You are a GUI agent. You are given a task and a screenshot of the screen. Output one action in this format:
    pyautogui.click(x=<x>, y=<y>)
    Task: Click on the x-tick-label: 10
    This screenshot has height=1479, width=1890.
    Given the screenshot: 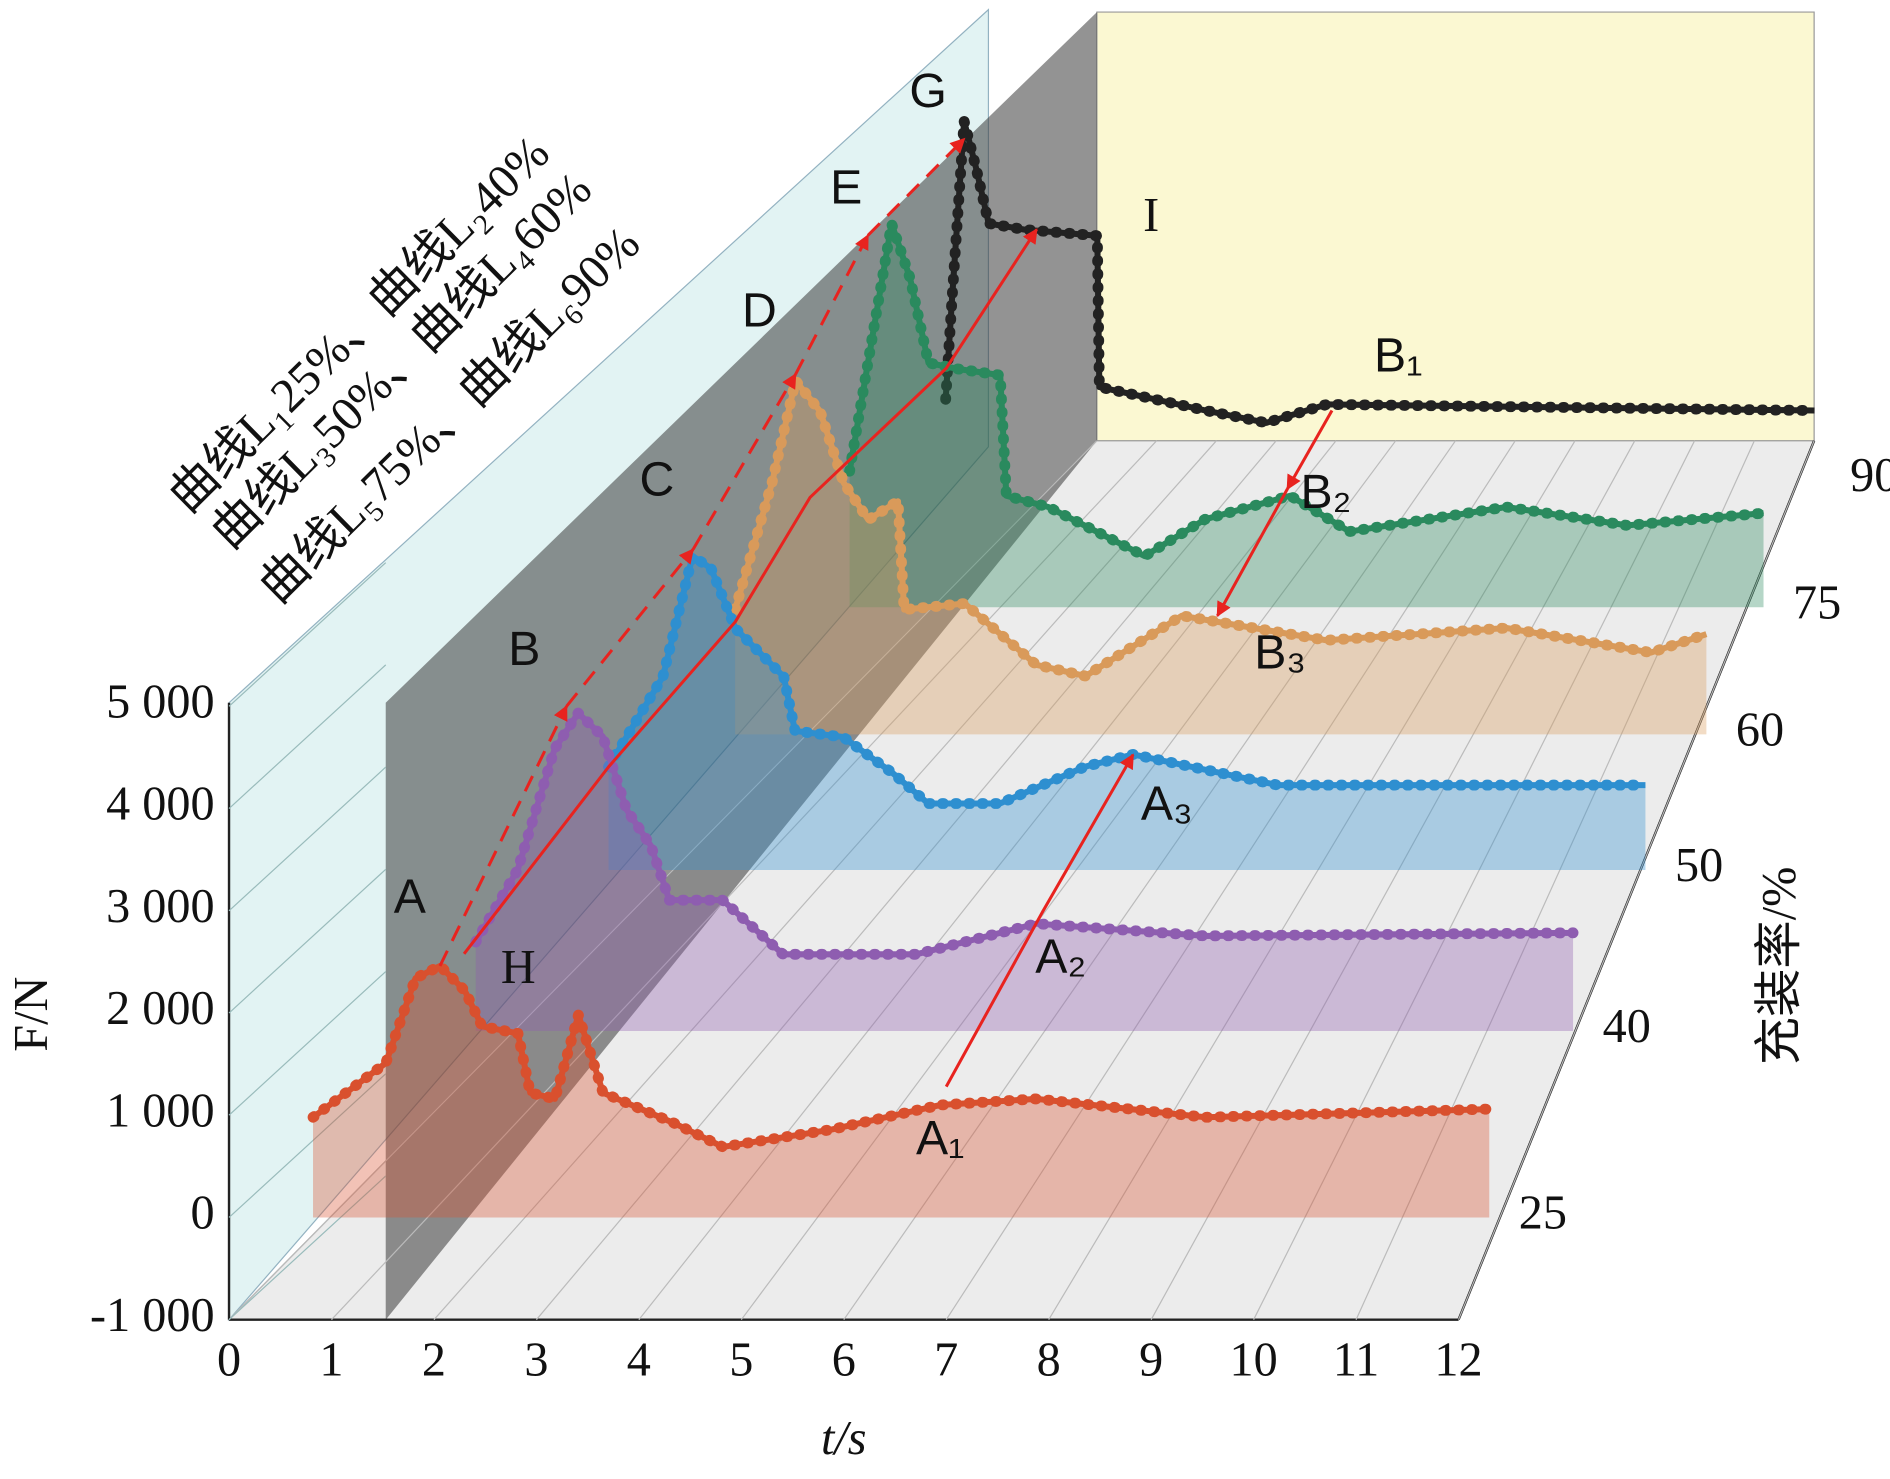 What is the action you would take?
    pyautogui.click(x=1254, y=1359)
    